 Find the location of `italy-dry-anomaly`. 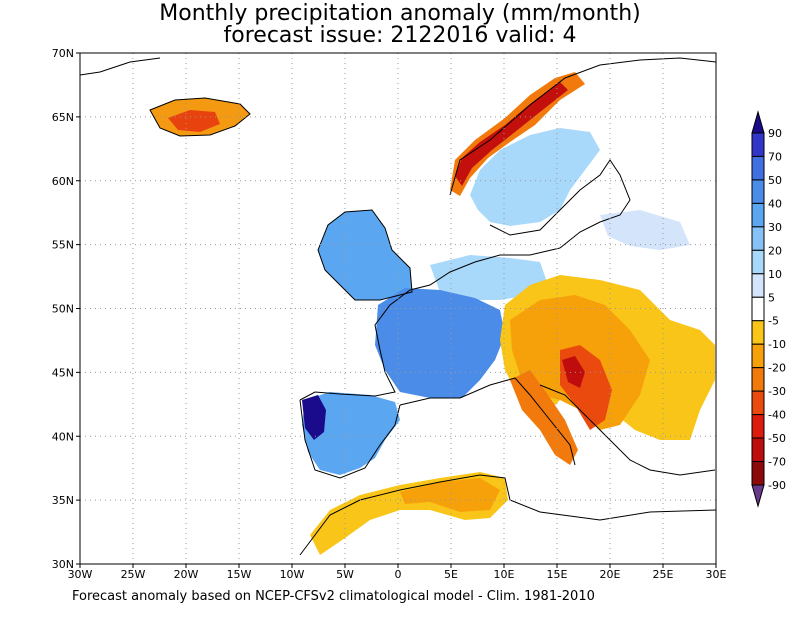

italy-dry-anomaly is located at coordinates (544, 417).